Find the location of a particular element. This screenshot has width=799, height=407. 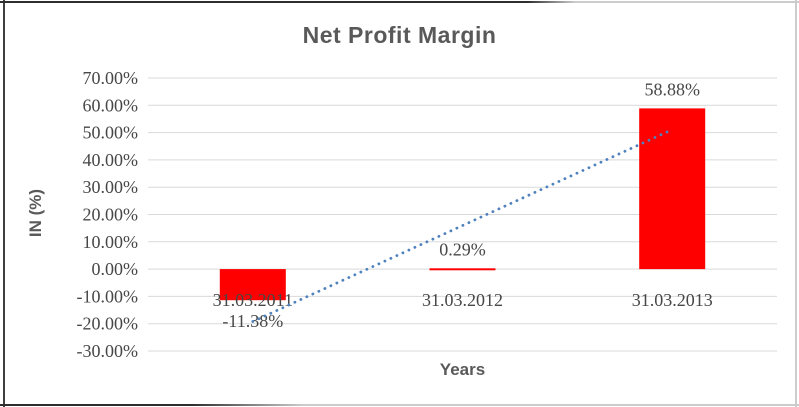

category-label: 31.03.2013 is located at coordinates (672, 300).